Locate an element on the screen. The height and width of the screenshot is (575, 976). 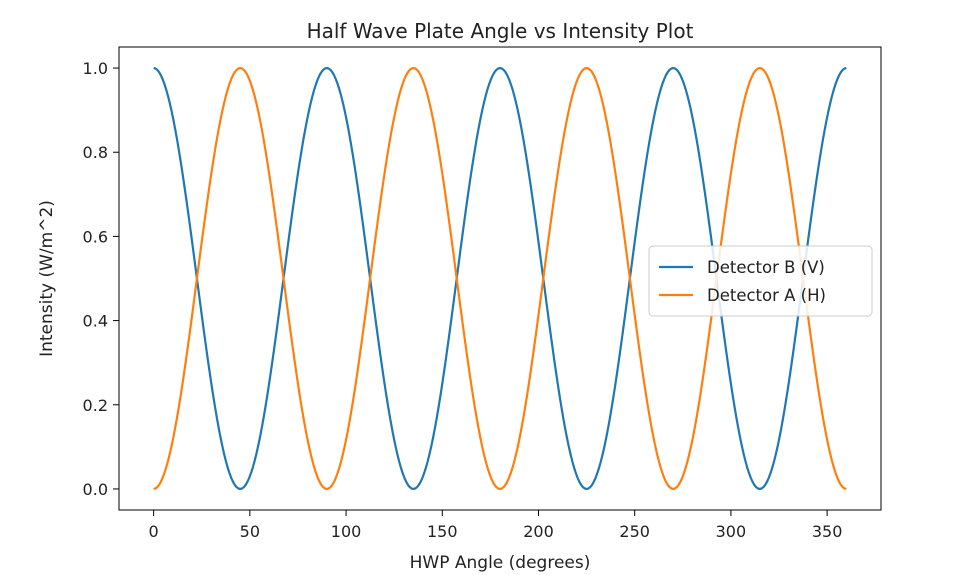
y-tick-label: 0.2 is located at coordinates (95, 405).